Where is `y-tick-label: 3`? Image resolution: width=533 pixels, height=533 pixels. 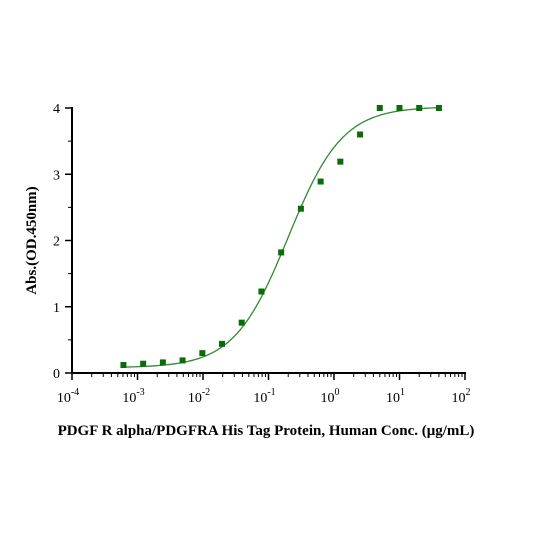
y-tick-label: 3 is located at coordinates (56, 175).